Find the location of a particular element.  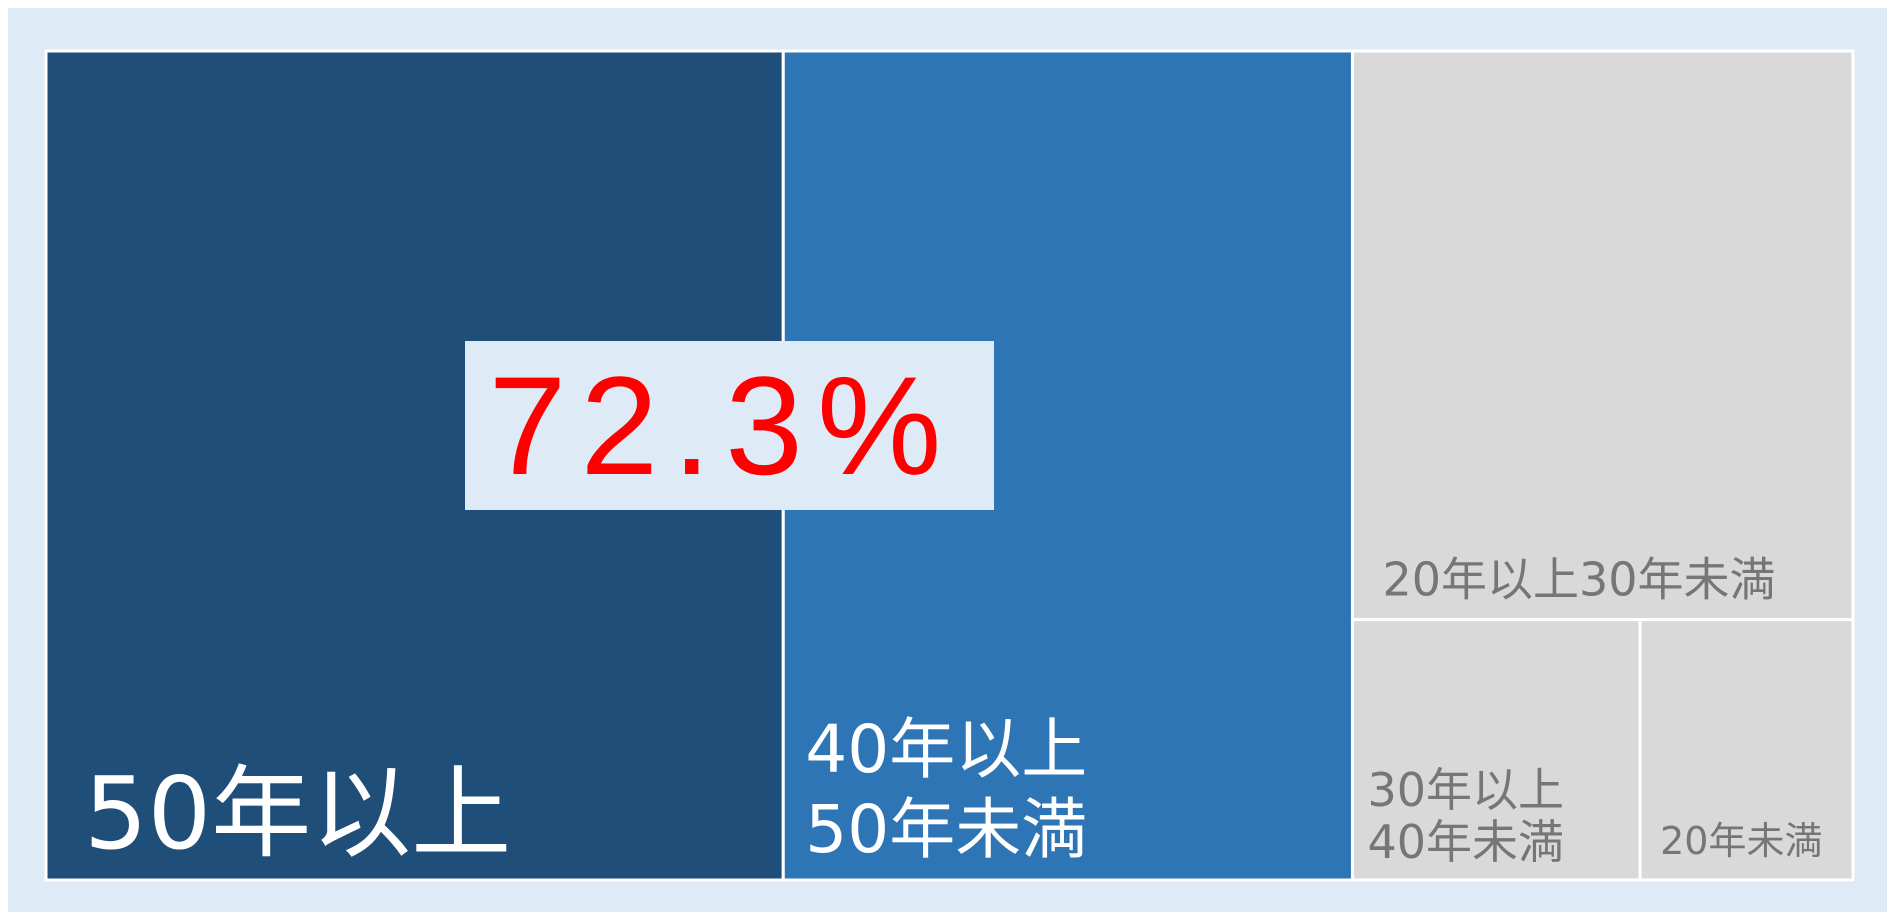

annotation-box is located at coordinates (729, 425).